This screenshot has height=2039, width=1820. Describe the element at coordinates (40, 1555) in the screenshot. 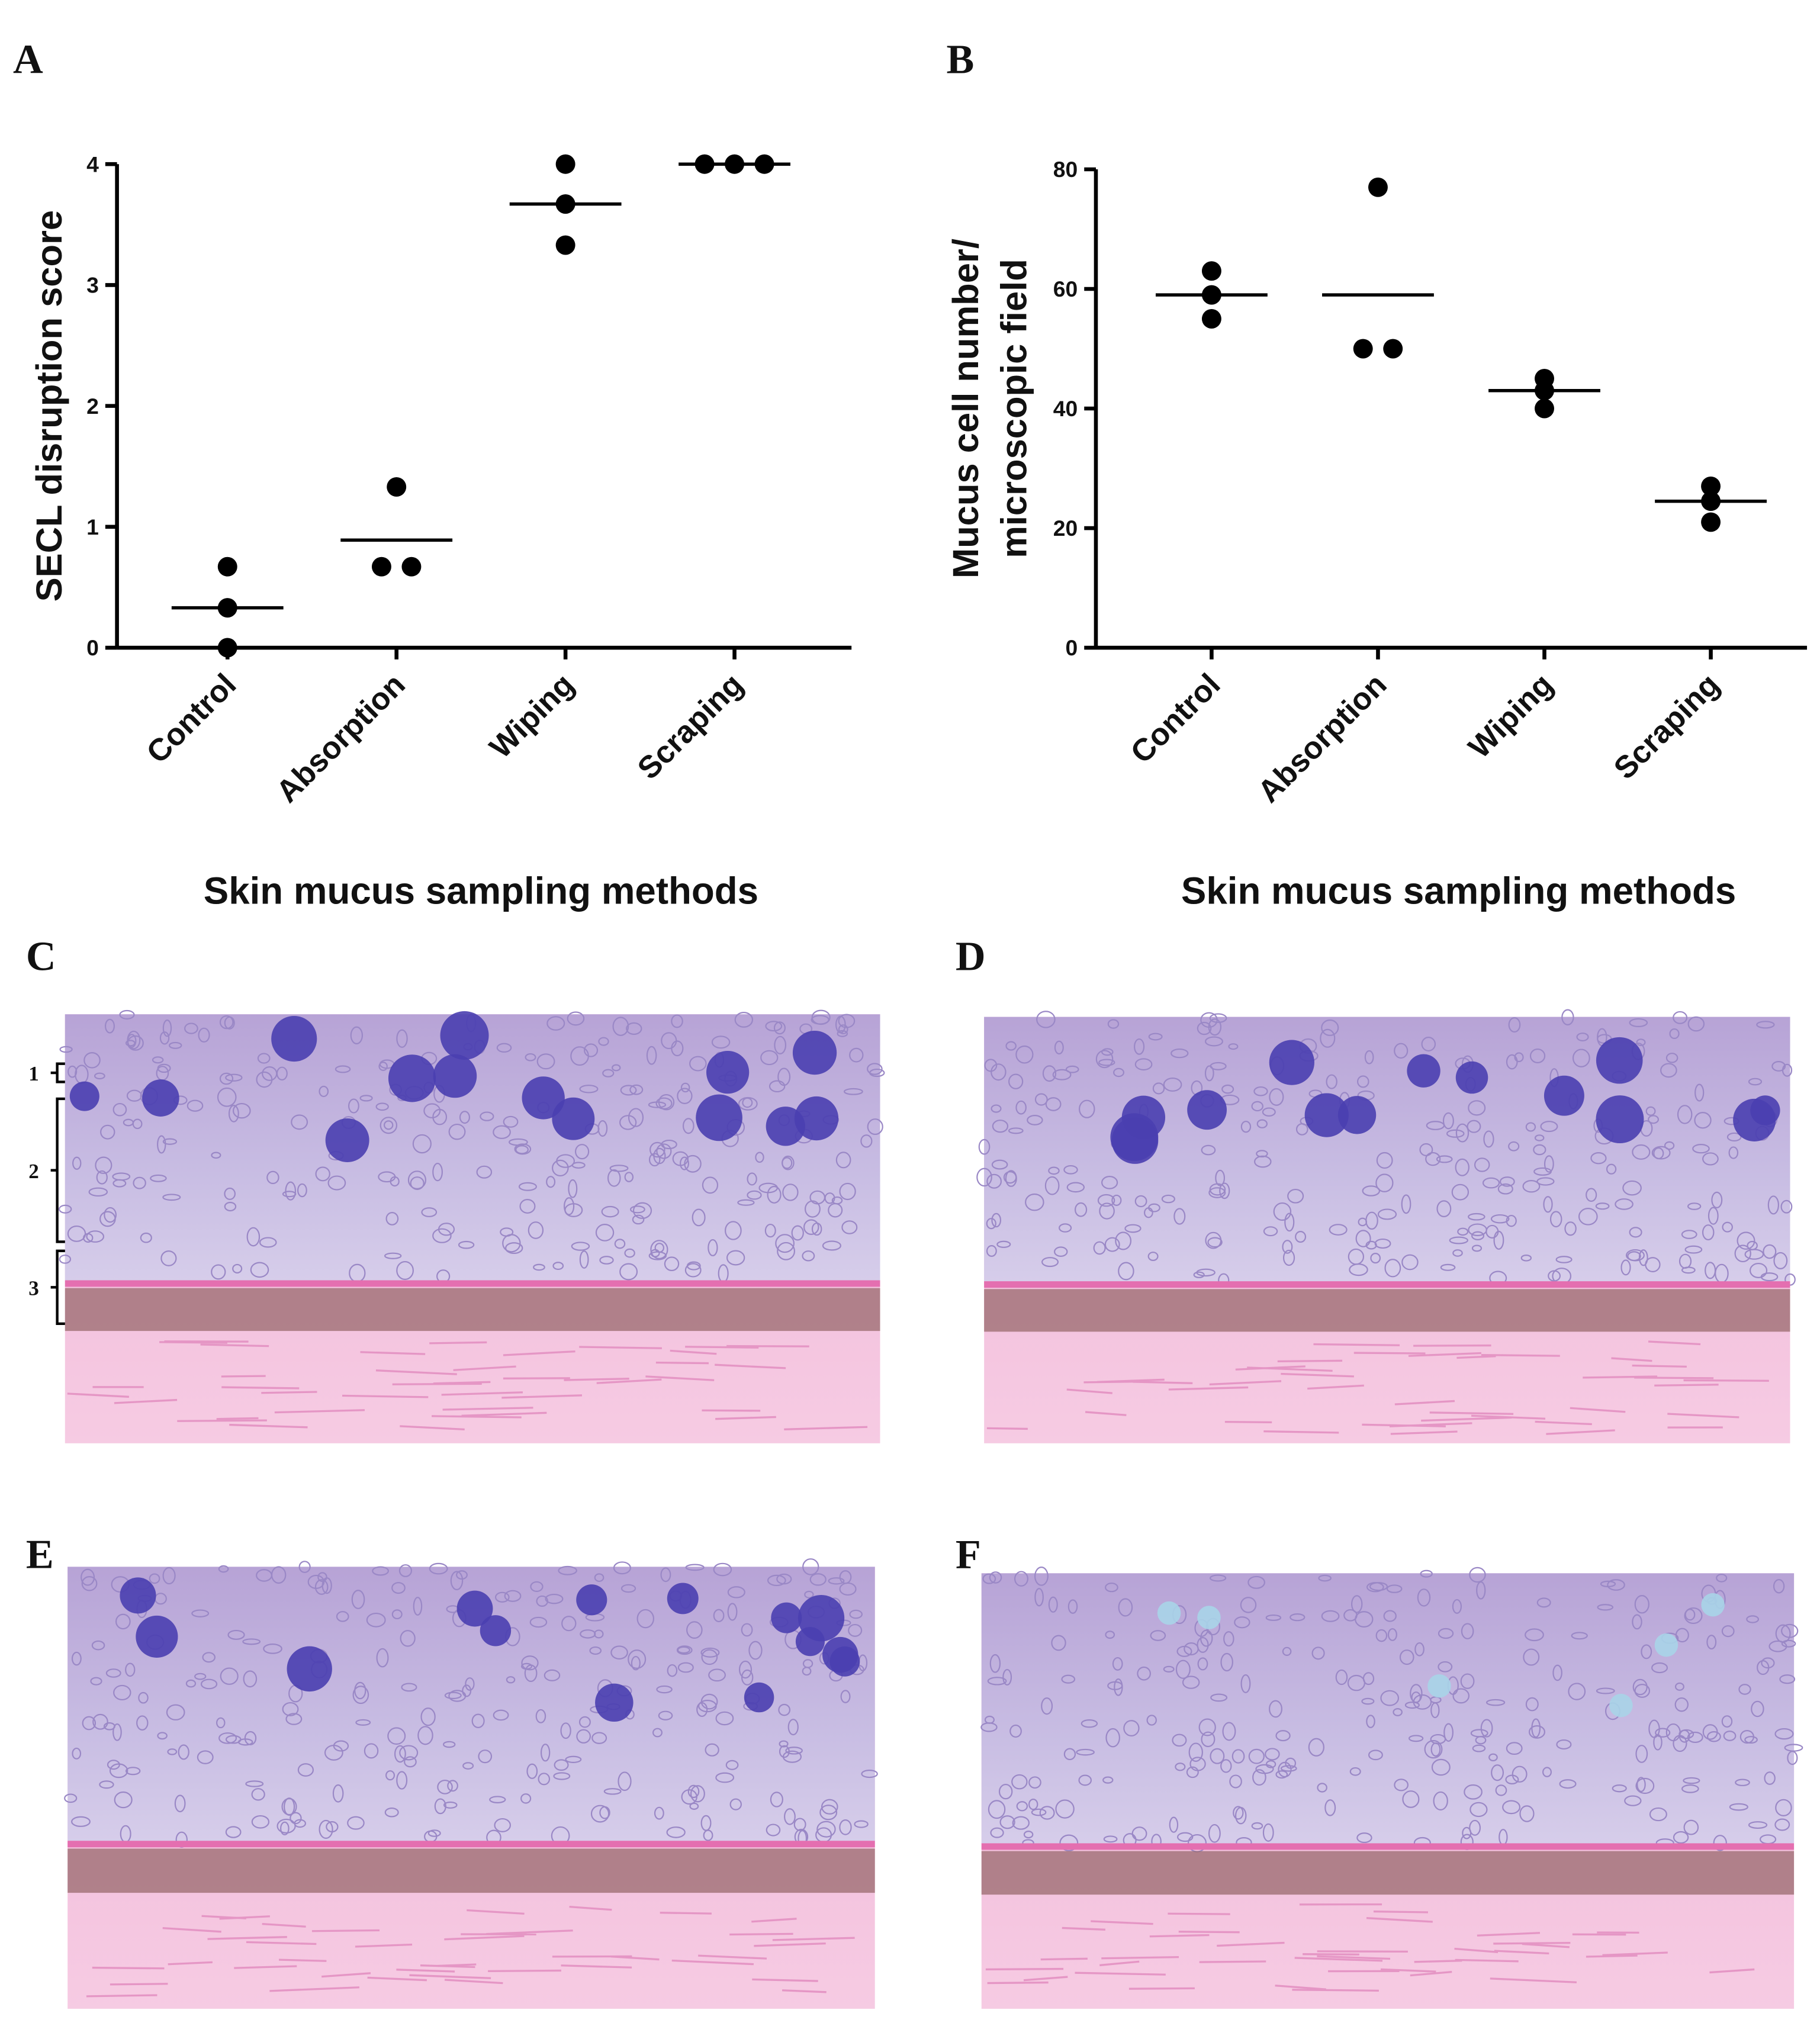

I see `panel-label: E` at that location.